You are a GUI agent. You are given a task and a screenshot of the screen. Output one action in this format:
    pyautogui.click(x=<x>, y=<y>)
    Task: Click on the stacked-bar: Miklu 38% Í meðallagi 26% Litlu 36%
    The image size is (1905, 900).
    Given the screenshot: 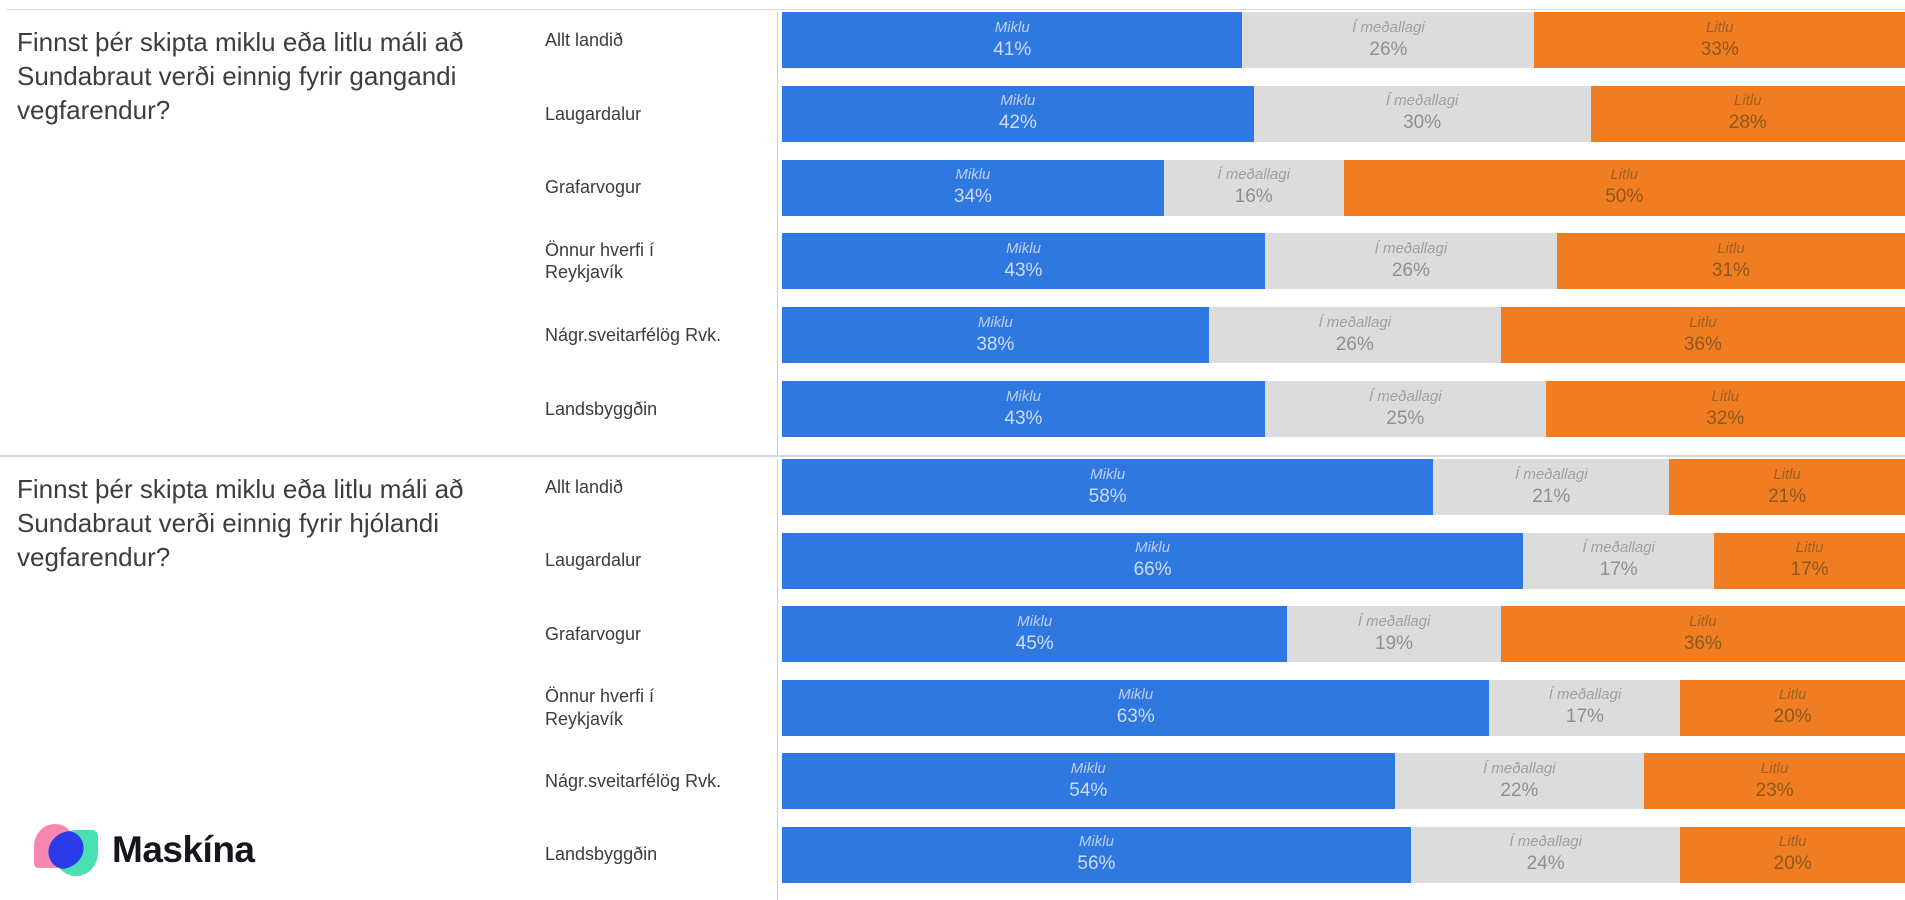 What is the action you would take?
    pyautogui.click(x=1341, y=344)
    